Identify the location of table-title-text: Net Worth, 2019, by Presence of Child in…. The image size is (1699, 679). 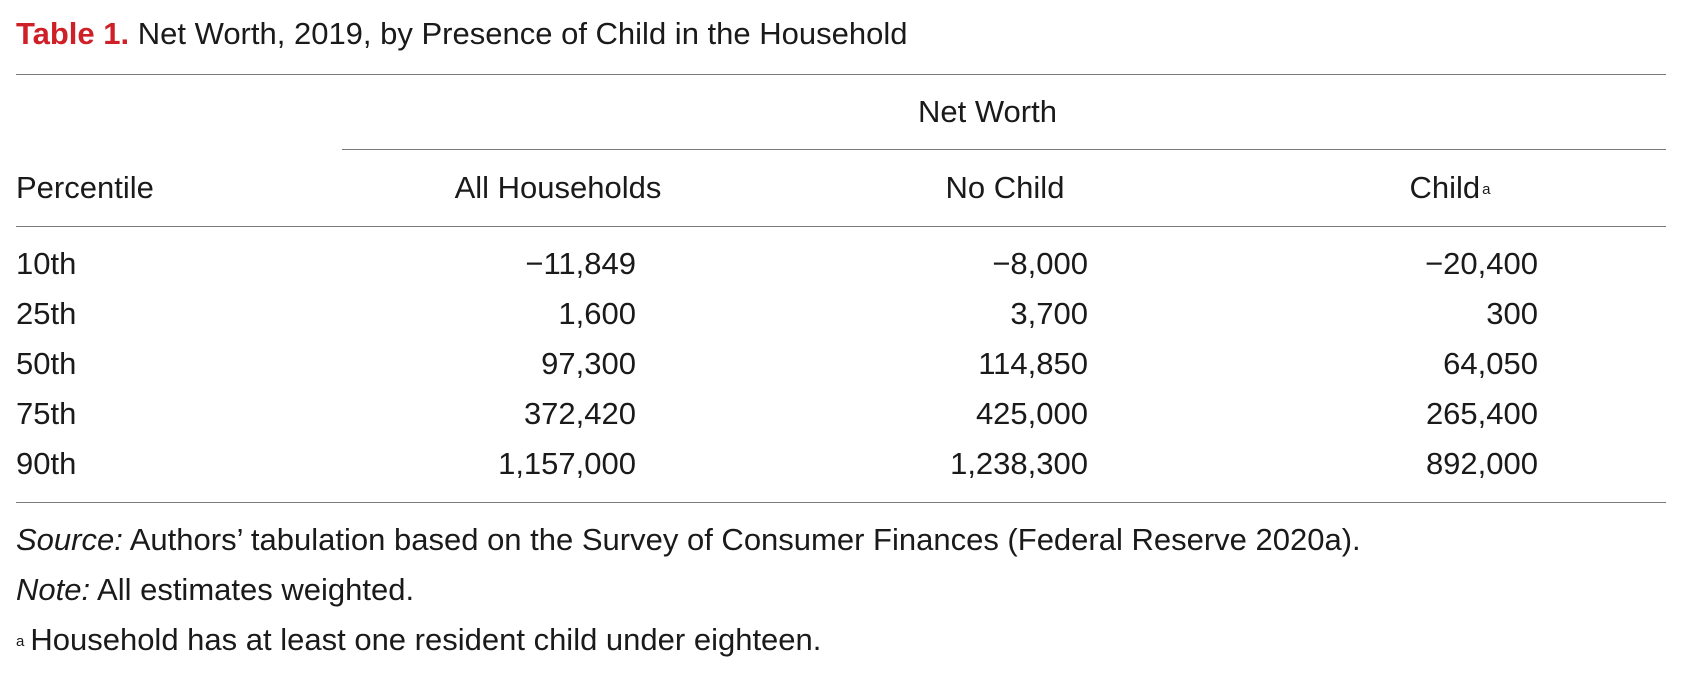
(522, 33).